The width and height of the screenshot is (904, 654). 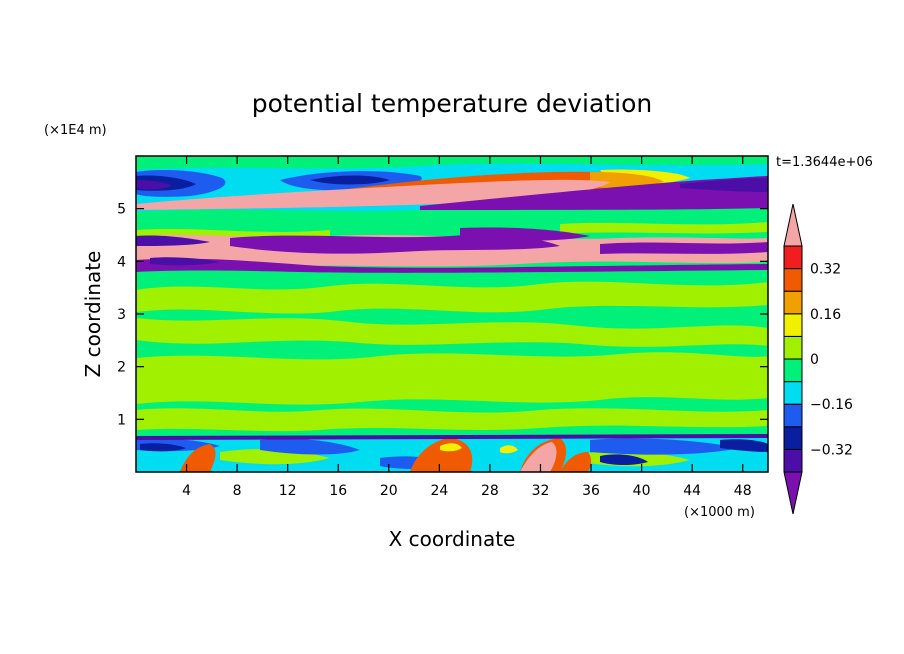 I want to click on colorbar: 0.32 0.16 0 −0.16 −0.32, so click(x=818, y=359).